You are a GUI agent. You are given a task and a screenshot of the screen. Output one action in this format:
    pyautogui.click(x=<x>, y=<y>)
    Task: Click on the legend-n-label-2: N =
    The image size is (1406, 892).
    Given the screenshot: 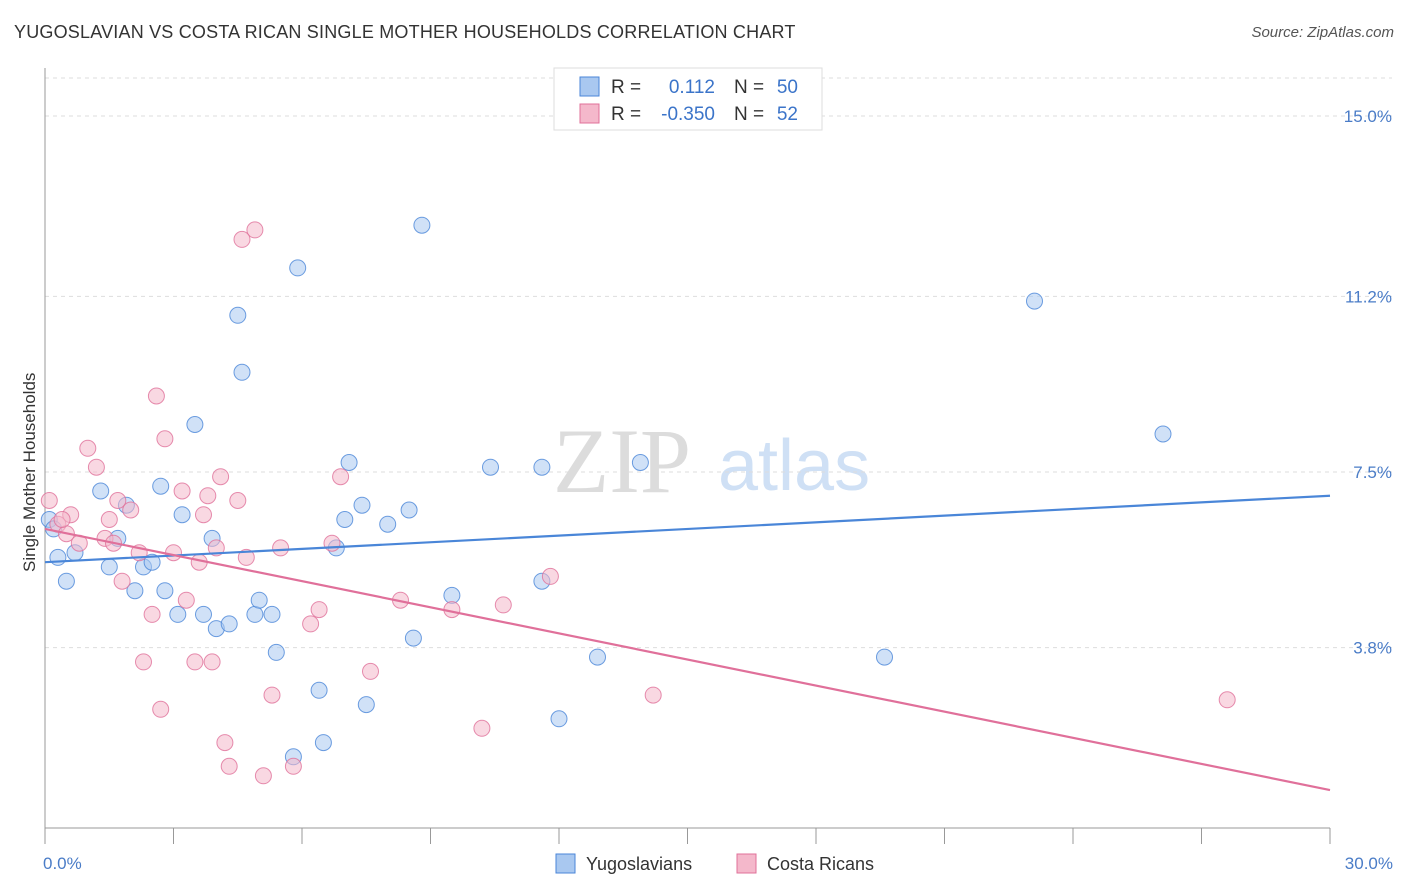 What is the action you would take?
    pyautogui.click(x=749, y=114)
    